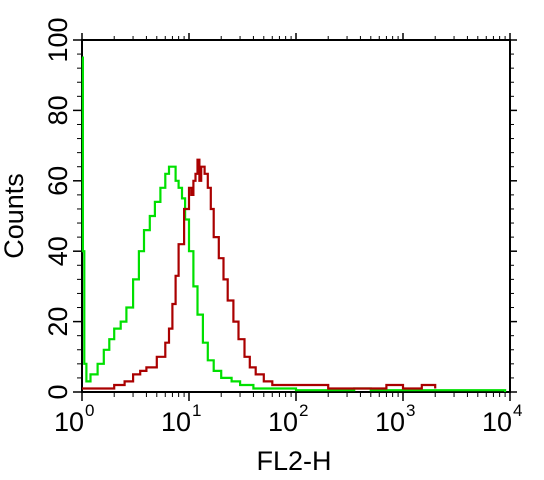 The image size is (544, 480). I want to click on y-tick-label: 60, so click(58, 181).